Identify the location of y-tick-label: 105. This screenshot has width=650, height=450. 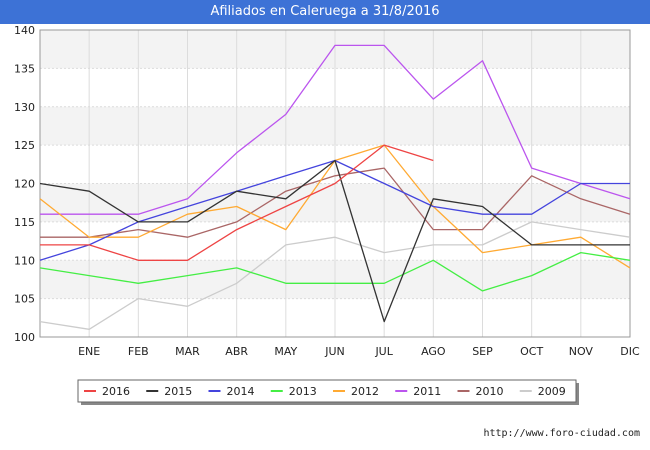
(24, 299).